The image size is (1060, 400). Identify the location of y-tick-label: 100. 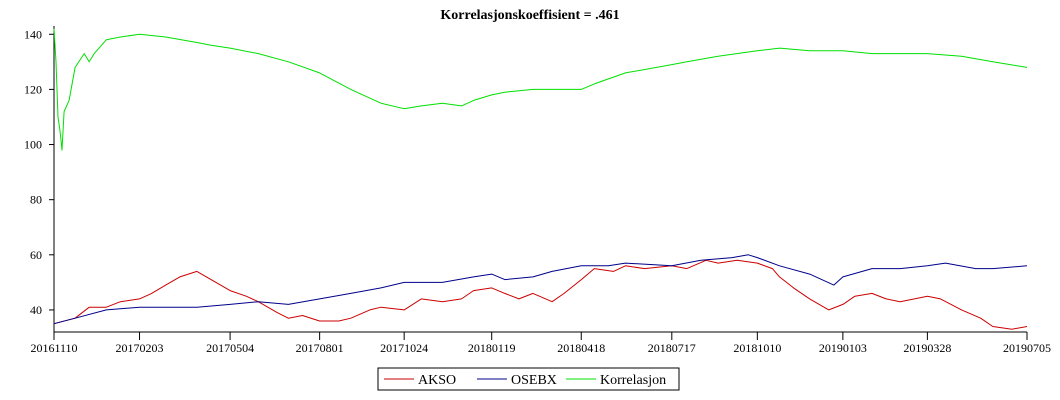
(33, 145).